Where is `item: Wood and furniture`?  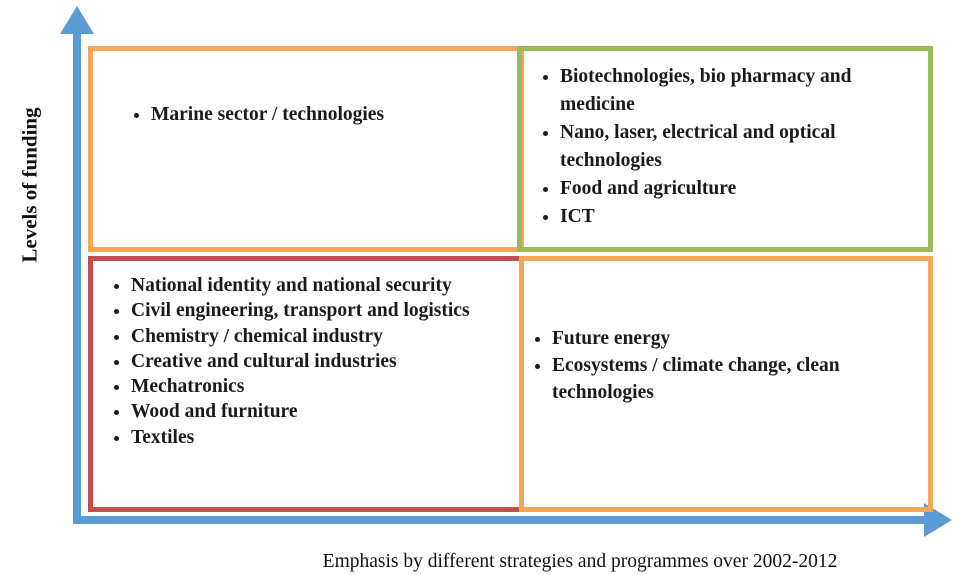
item: Wood and furniture is located at coordinates (300, 411).